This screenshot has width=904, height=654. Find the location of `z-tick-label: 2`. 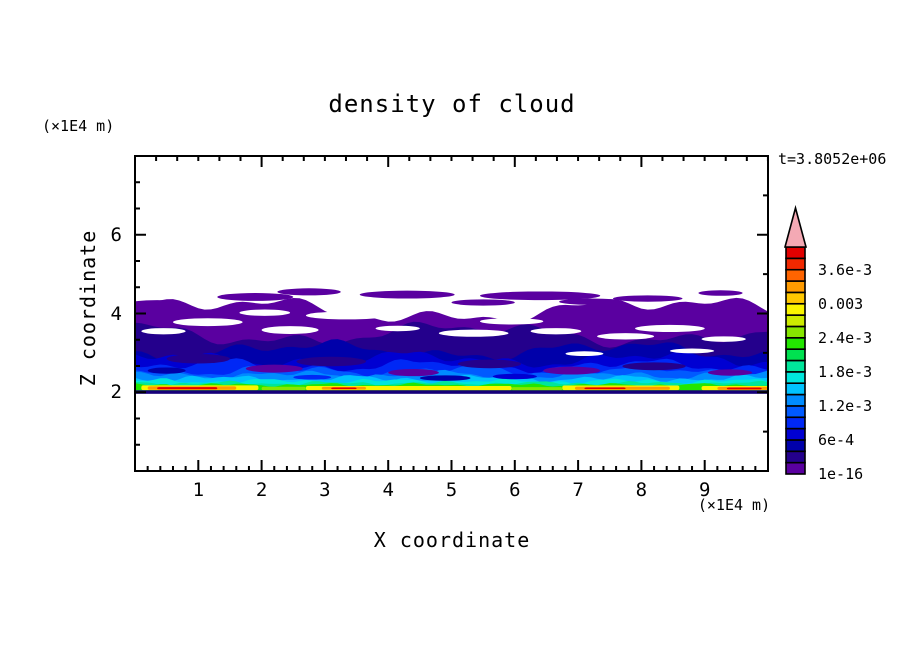

z-tick-label: 2 is located at coordinates (116, 392).